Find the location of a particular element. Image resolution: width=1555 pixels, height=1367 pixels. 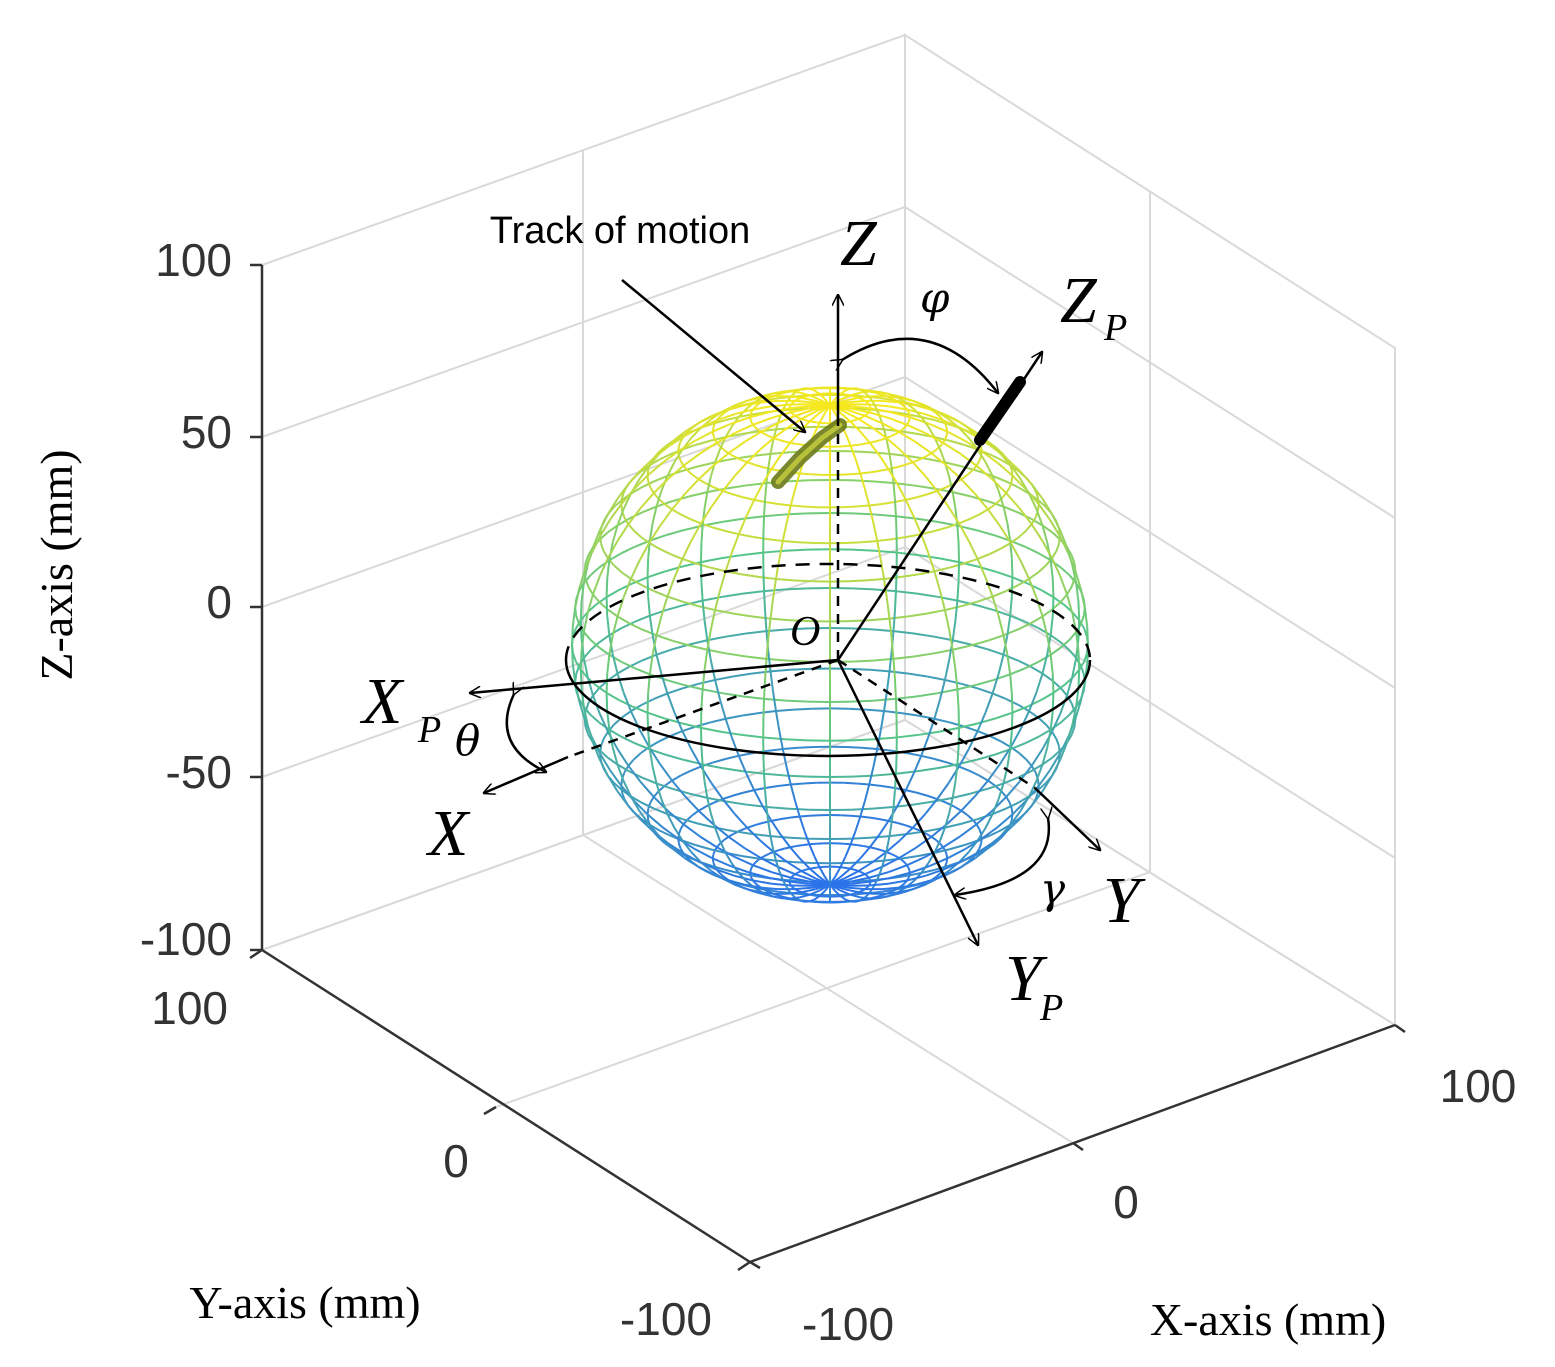

track-of-motion is located at coordinates (809, 453).